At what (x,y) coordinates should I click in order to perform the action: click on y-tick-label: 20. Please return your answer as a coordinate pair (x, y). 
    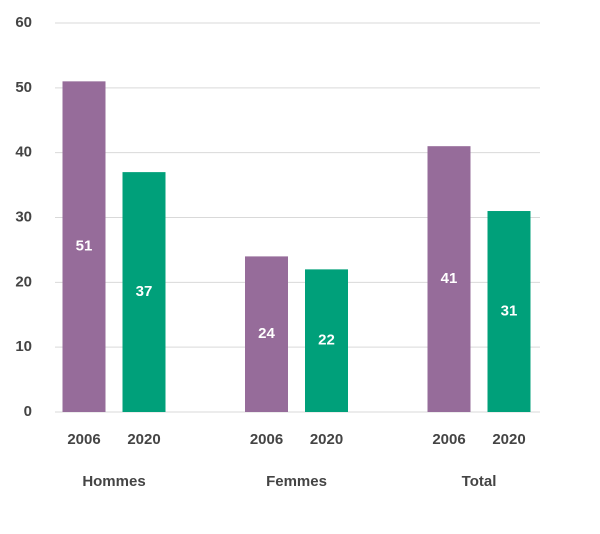
    Looking at the image, I should click on (23, 281).